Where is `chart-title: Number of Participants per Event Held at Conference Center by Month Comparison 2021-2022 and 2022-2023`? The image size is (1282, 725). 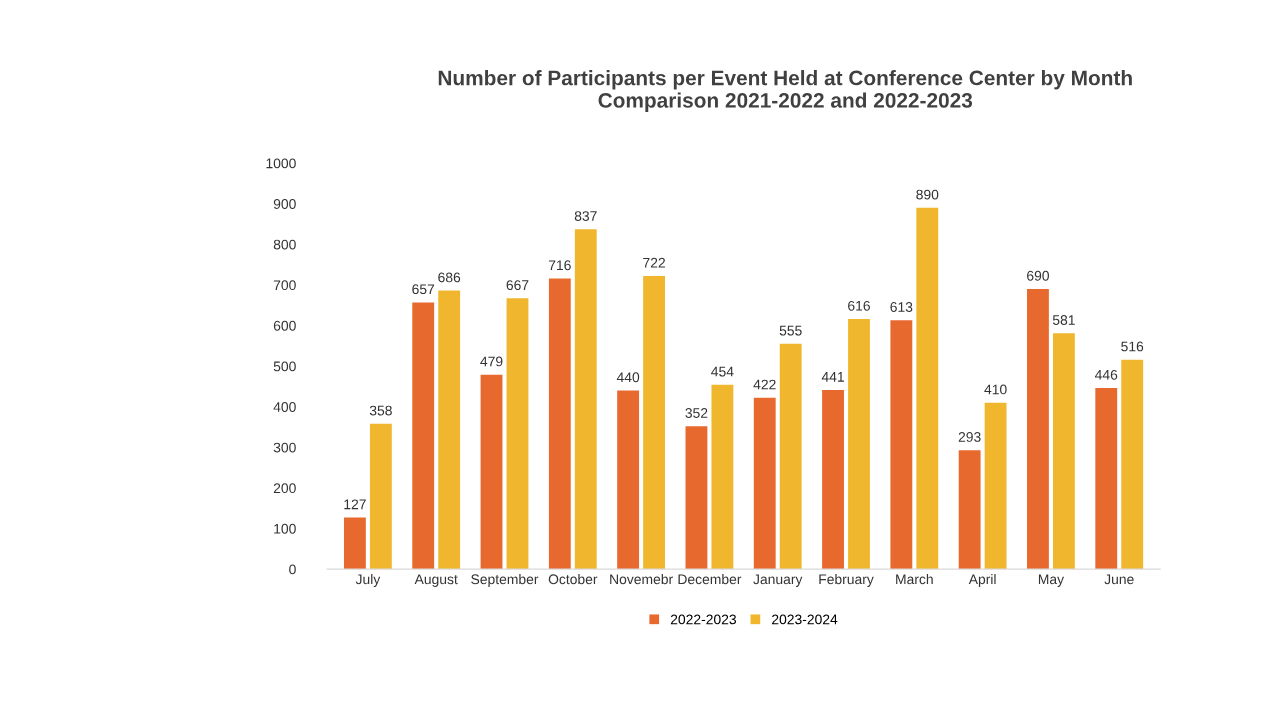 chart-title: Number of Participants per Event Held at Conference Center by Month Comparison 2021-2022 and 2022-2023 is located at coordinates (785, 91).